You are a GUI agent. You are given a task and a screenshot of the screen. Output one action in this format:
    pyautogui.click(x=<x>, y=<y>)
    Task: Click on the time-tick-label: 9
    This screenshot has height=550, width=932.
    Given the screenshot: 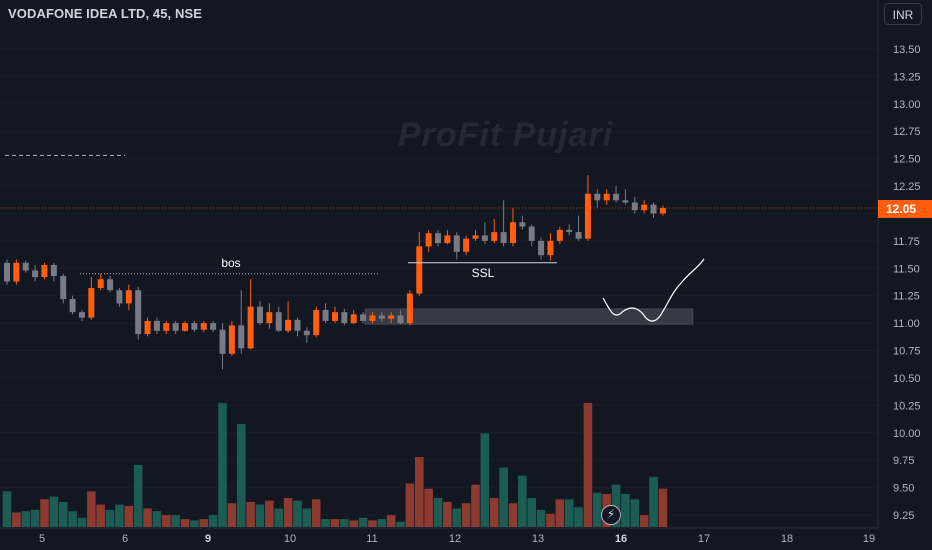 What is the action you would take?
    pyautogui.click(x=208, y=539)
    